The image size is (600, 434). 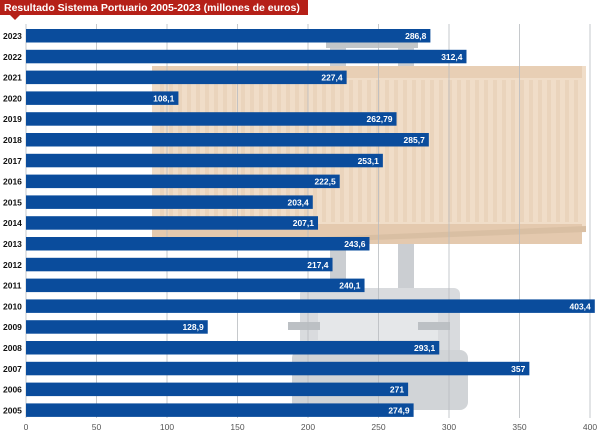 What do you see at coordinates (12, 57) in the screenshot?
I see `category-label: 2022` at bounding box center [12, 57].